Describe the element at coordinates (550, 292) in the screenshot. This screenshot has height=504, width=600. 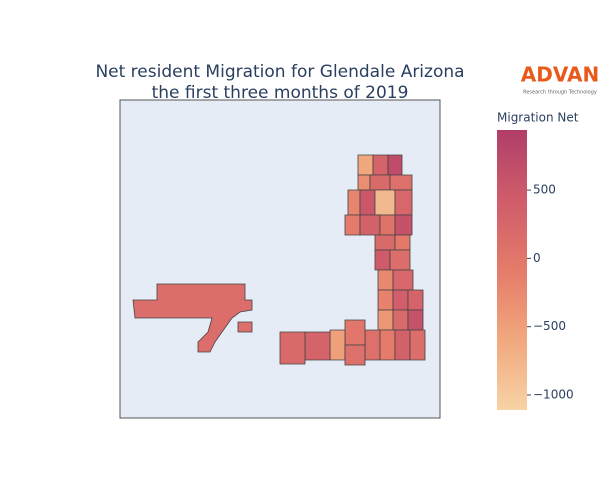
I see `colorbar-ticks: 500 0 −500 −1000` at that location.